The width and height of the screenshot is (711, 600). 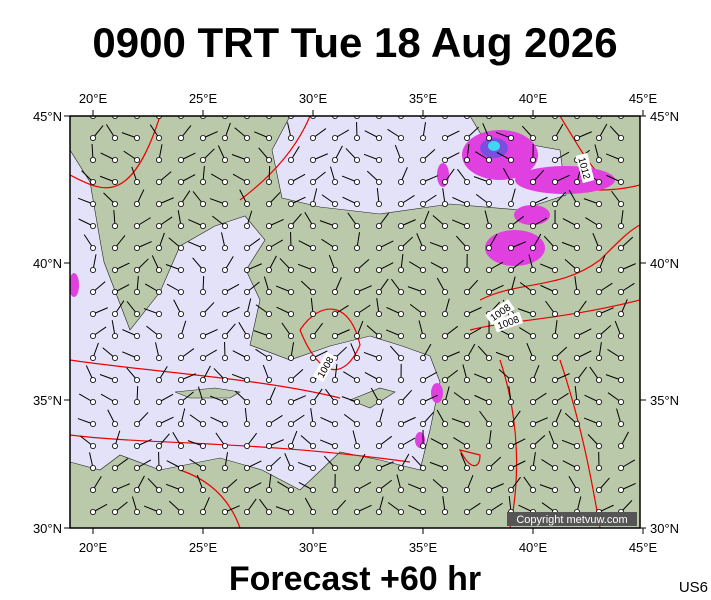 What do you see at coordinates (572, 519) in the screenshot?
I see `copyright-box` at bounding box center [572, 519].